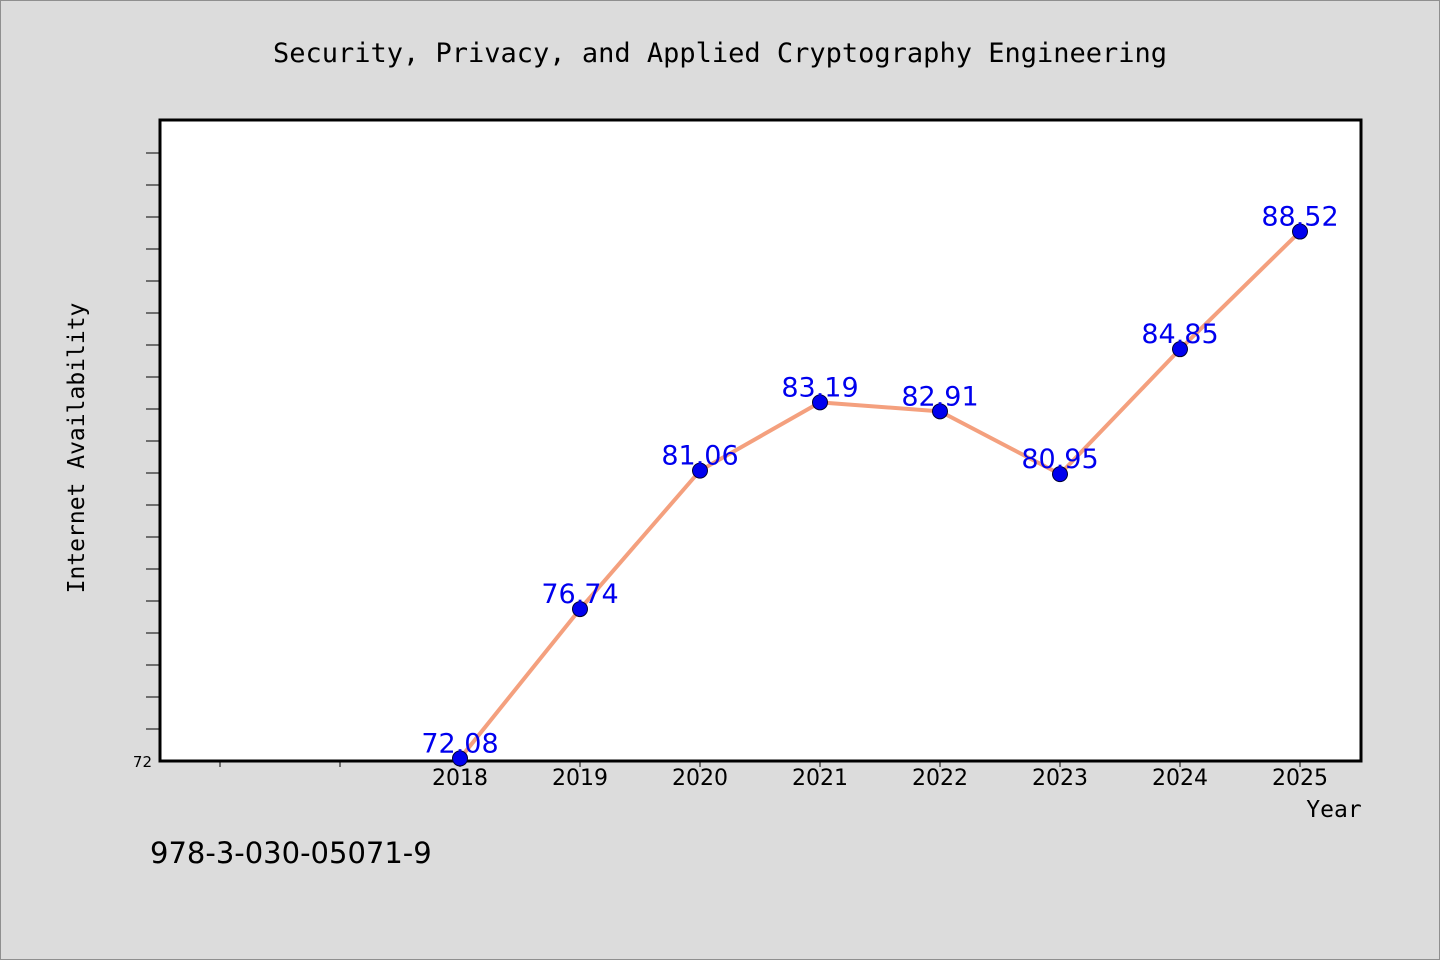  I want to click on x-tick-label: 2024, so click(1180, 778).